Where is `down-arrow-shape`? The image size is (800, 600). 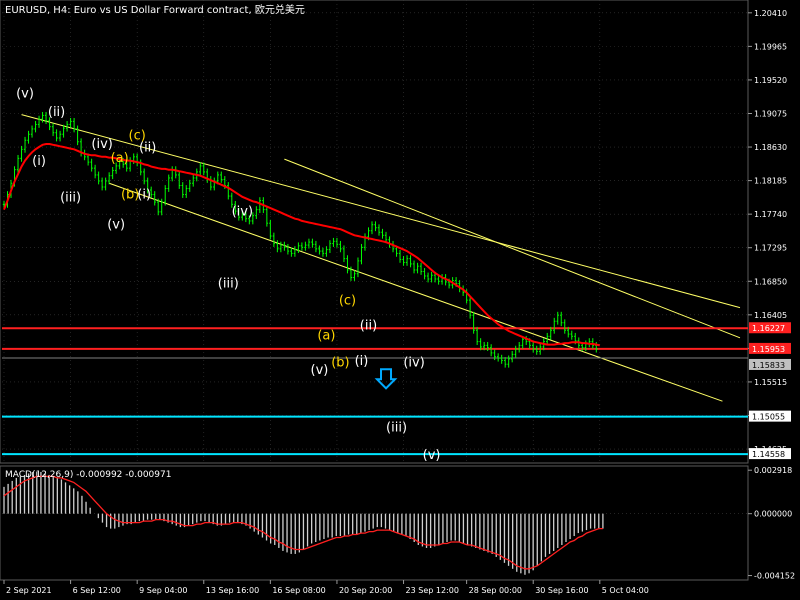
down-arrow-shape is located at coordinates (386, 379).